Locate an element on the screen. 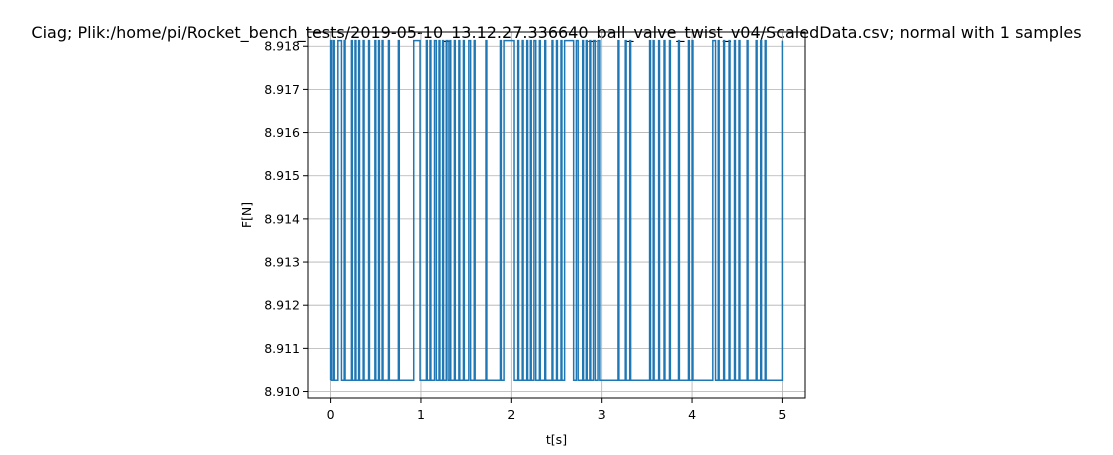 This screenshot has width=1113, height=455. y-tick-label: 8.913 is located at coordinates (282, 262).